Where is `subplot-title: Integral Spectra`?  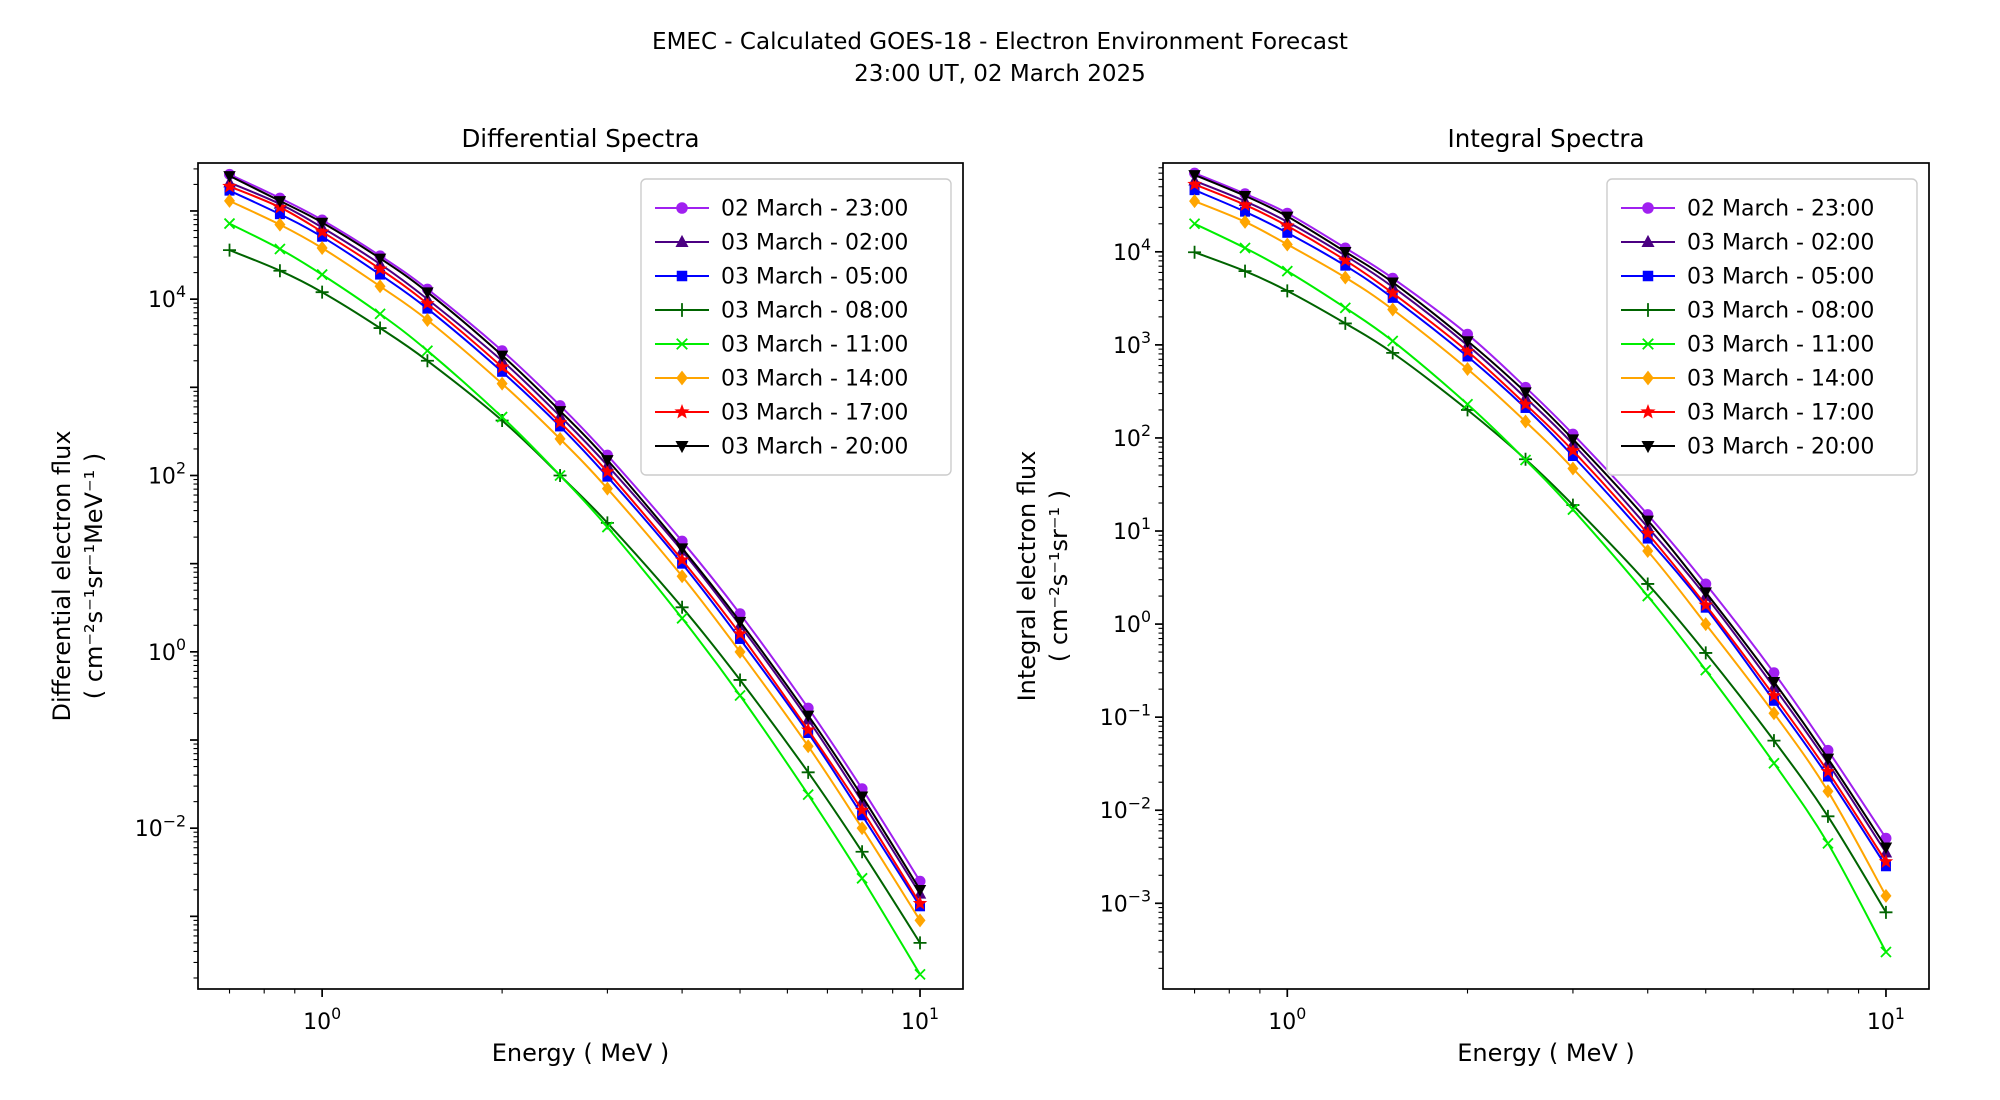
subplot-title: Integral Spectra is located at coordinates (1545, 138).